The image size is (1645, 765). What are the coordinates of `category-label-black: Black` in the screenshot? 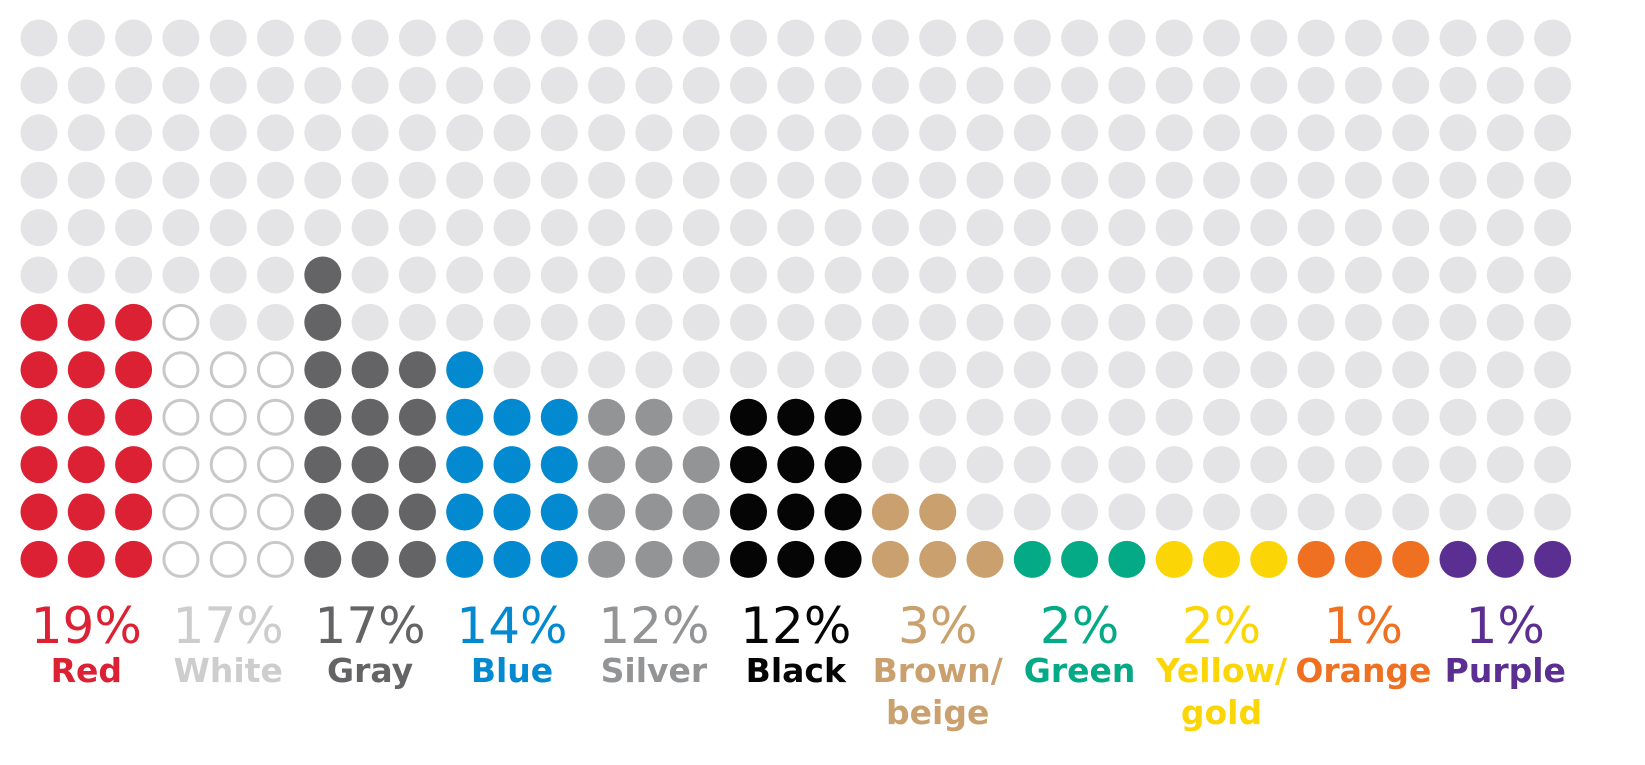 It's located at (796, 670).